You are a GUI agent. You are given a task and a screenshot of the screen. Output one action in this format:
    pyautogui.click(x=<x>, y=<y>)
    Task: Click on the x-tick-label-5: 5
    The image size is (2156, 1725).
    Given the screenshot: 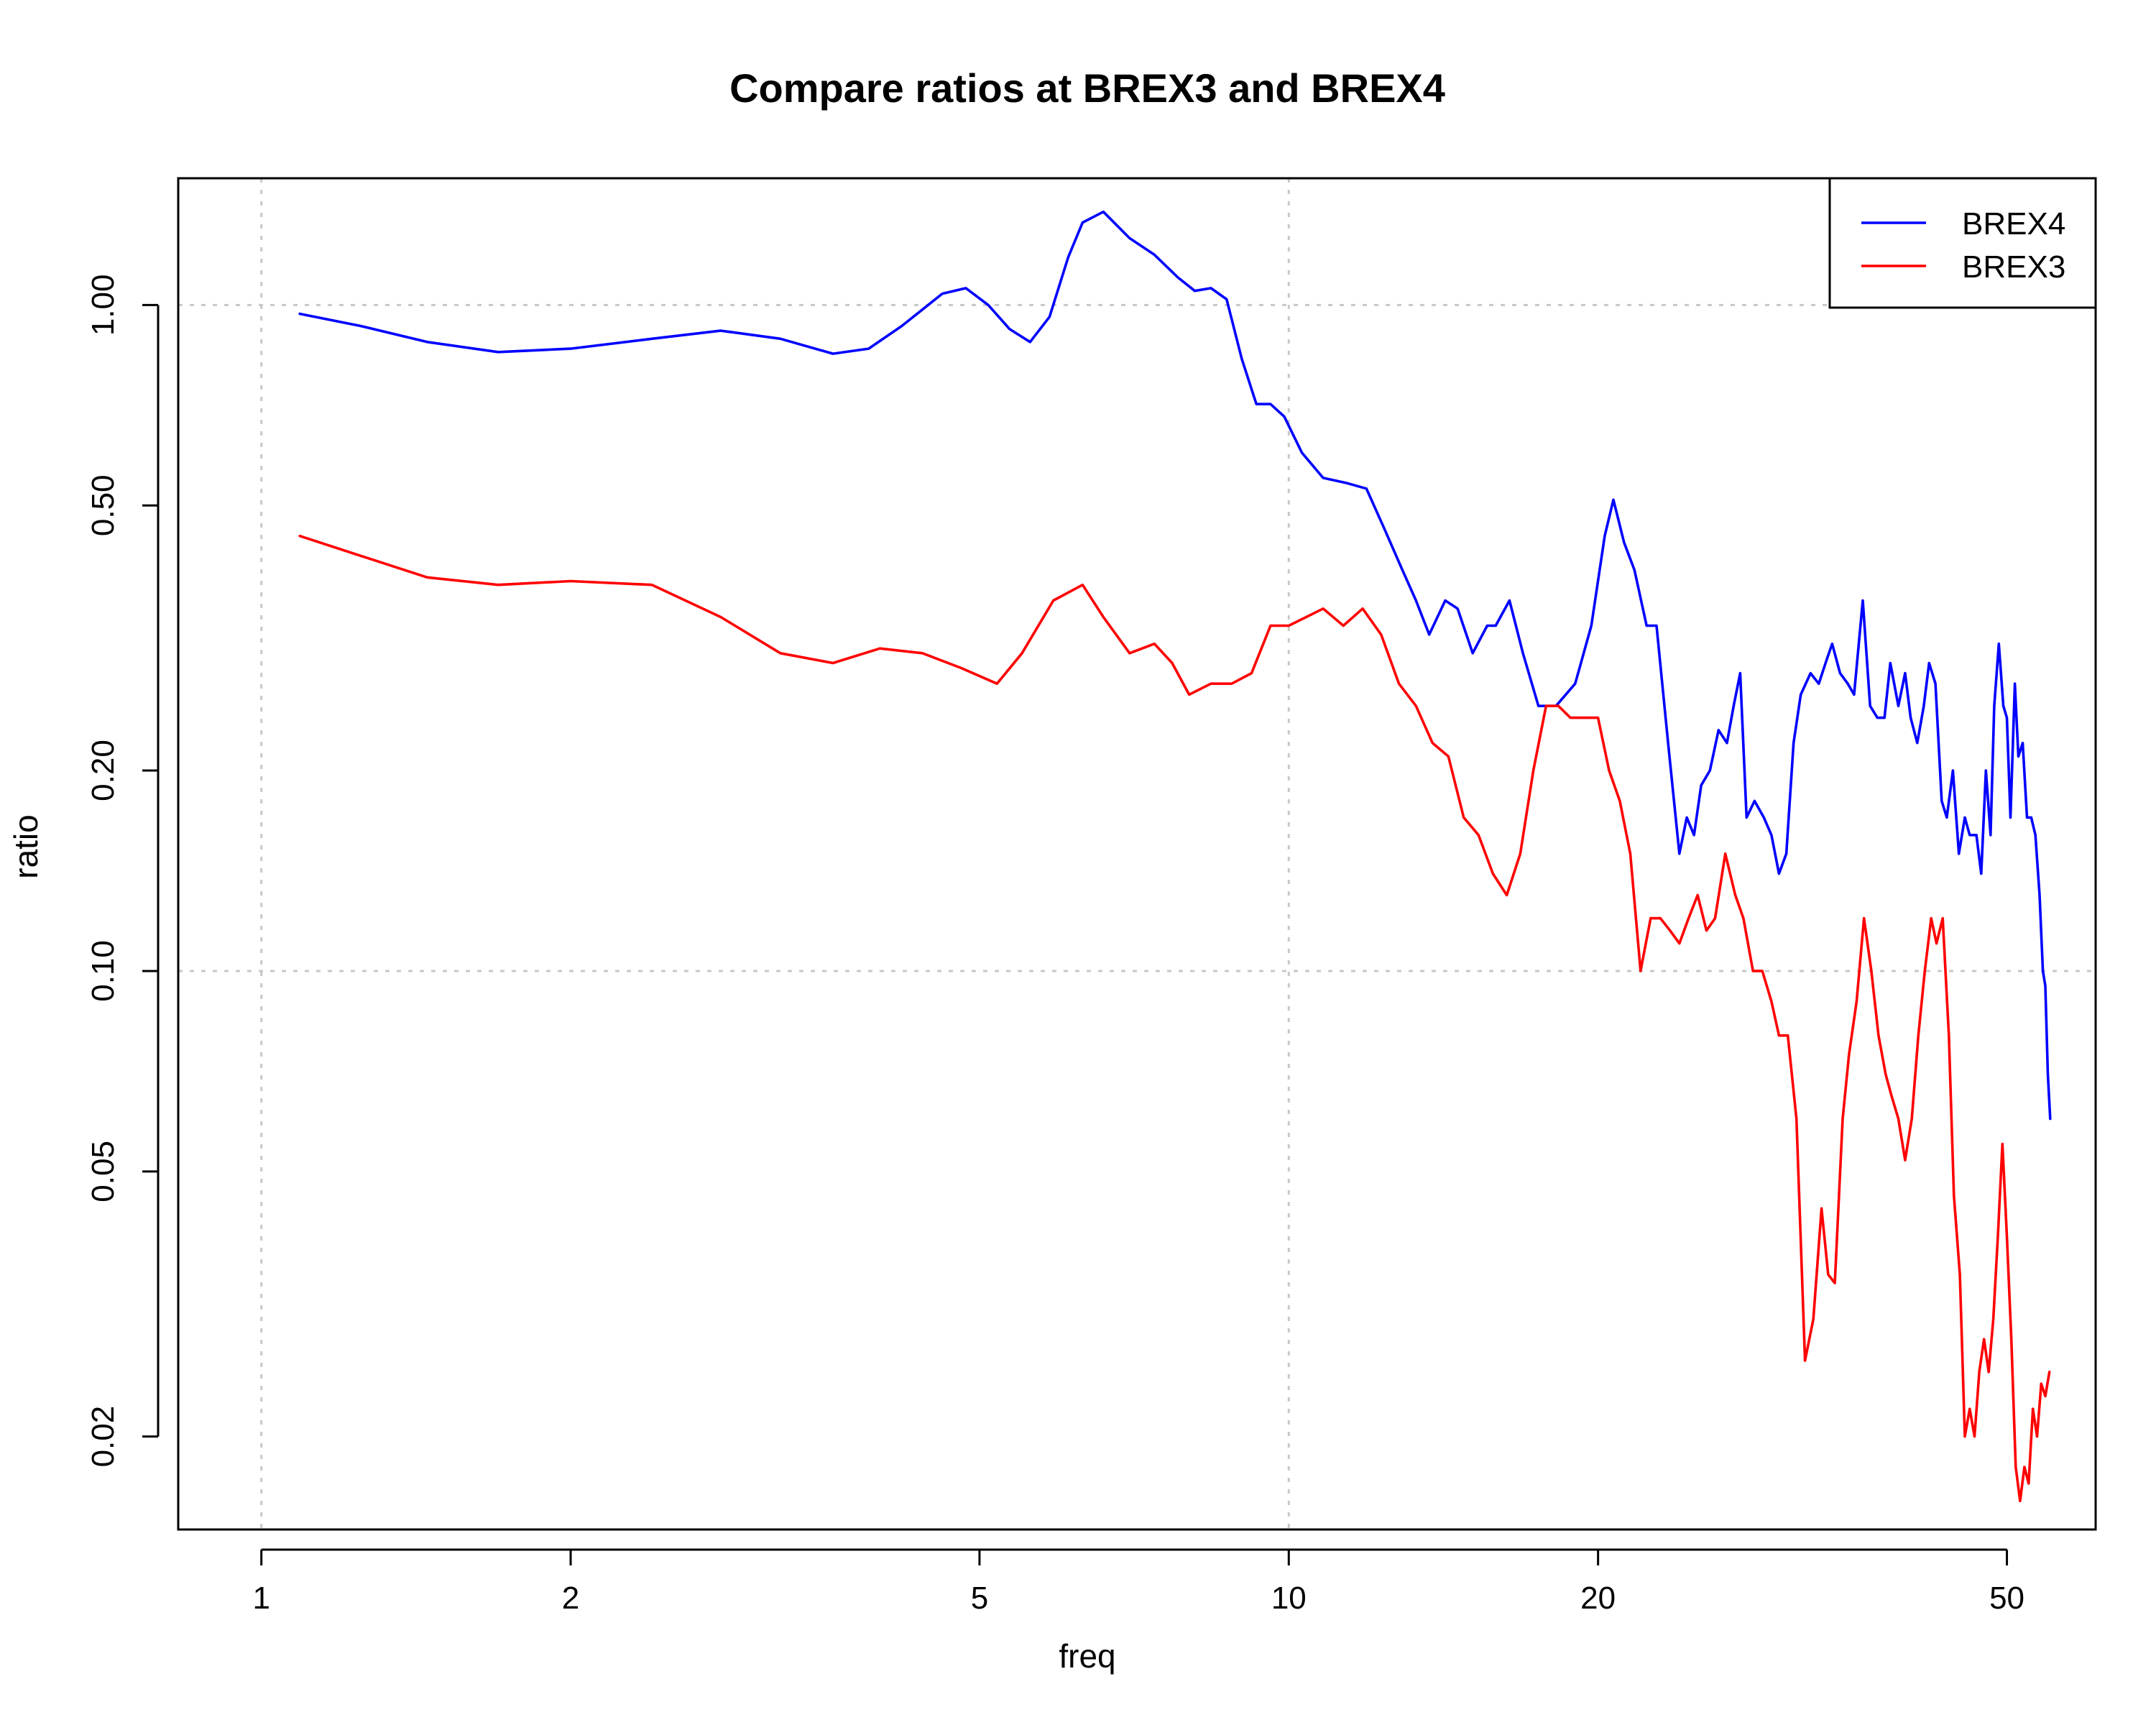 What is the action you would take?
    pyautogui.click(x=980, y=1598)
    